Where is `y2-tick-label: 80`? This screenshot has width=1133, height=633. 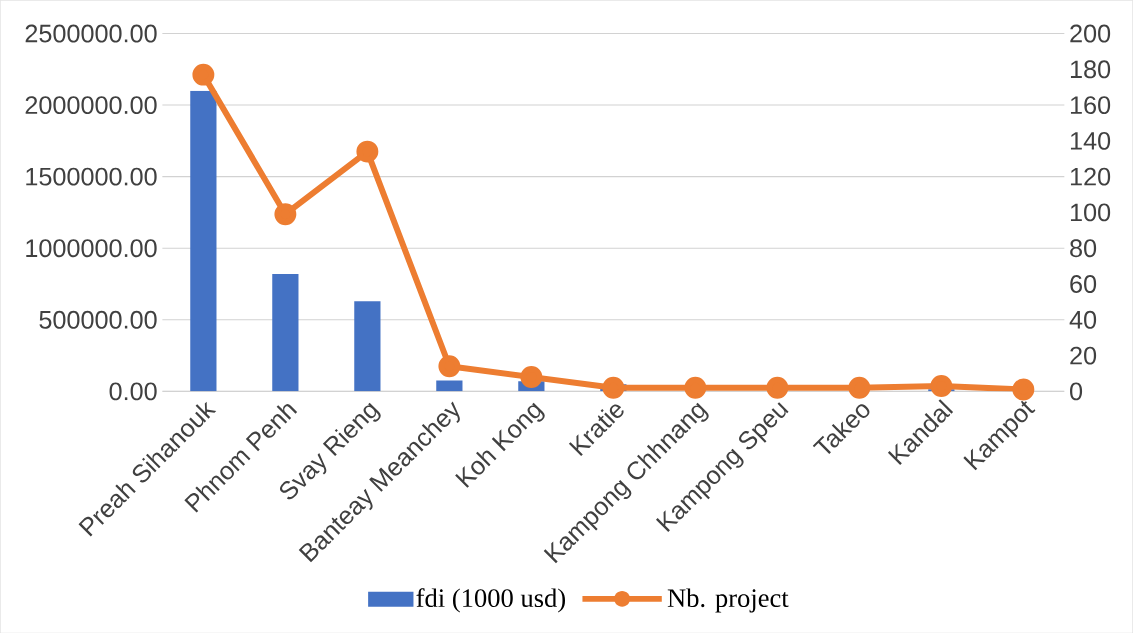 y2-tick-label: 80 is located at coordinates (1083, 248).